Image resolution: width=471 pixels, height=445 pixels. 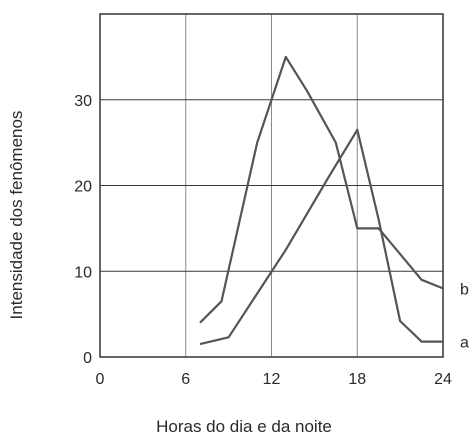 I want to click on y-tick-label: 10, so click(x=83, y=272).